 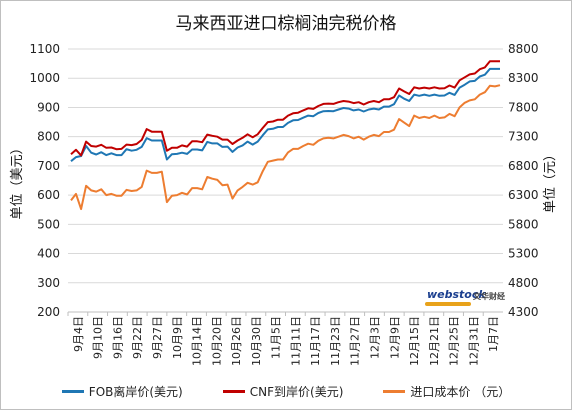 I want to click on y-tick-left-label: 400, so click(x=48, y=254).